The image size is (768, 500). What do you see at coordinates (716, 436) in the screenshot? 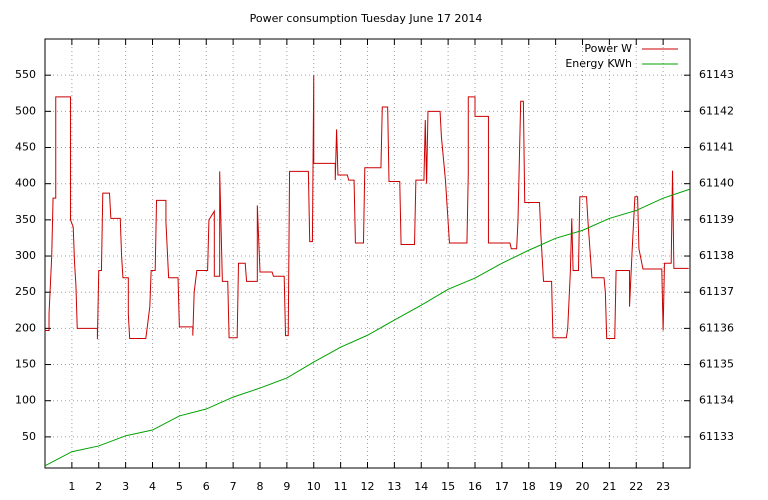
I see `y2-tick-label: 61133` at bounding box center [716, 436].